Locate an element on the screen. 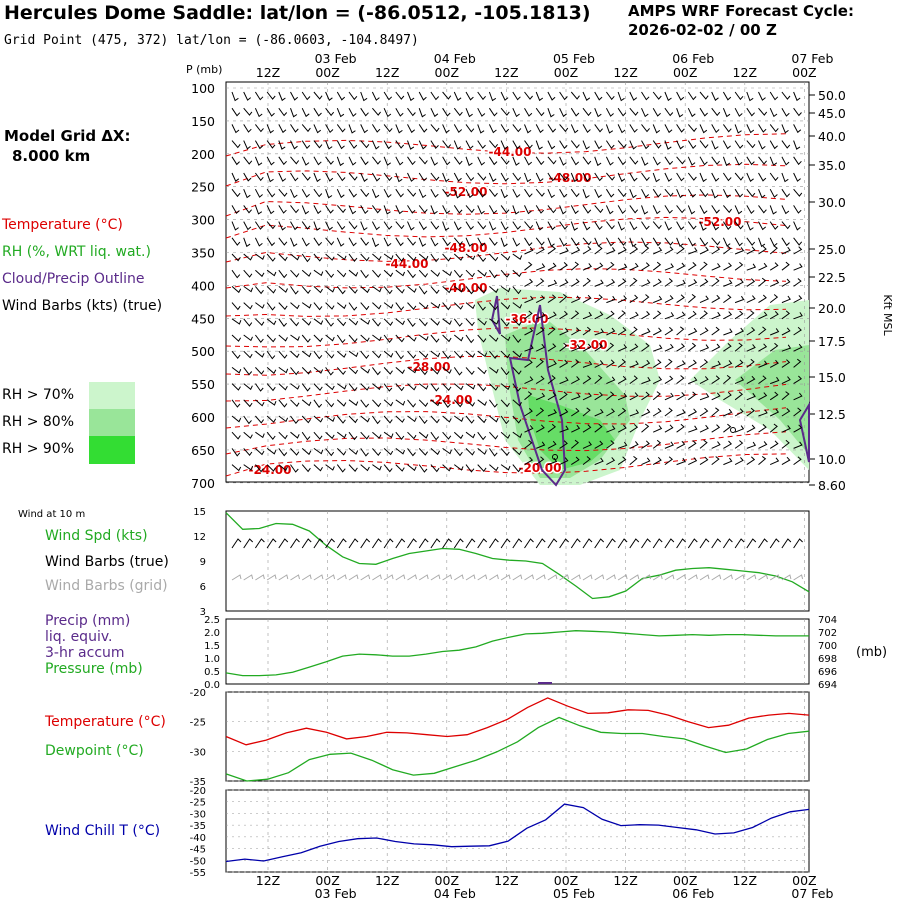 This screenshot has height=900, width=900. wind10m-barbs is located at coordinates (517, 543).